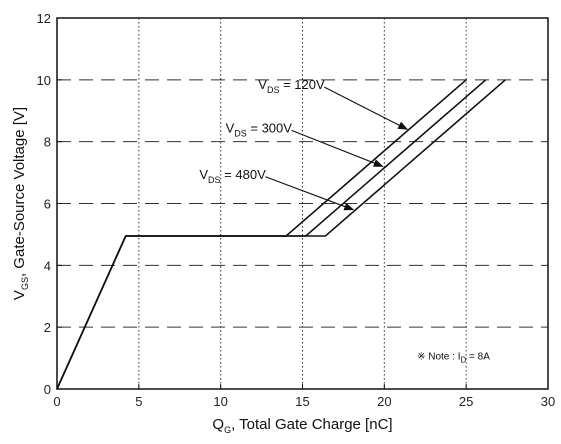 The height and width of the screenshot is (444, 561). Describe the element at coordinates (47, 204) in the screenshot. I see `y-tick-label: 6` at that location.